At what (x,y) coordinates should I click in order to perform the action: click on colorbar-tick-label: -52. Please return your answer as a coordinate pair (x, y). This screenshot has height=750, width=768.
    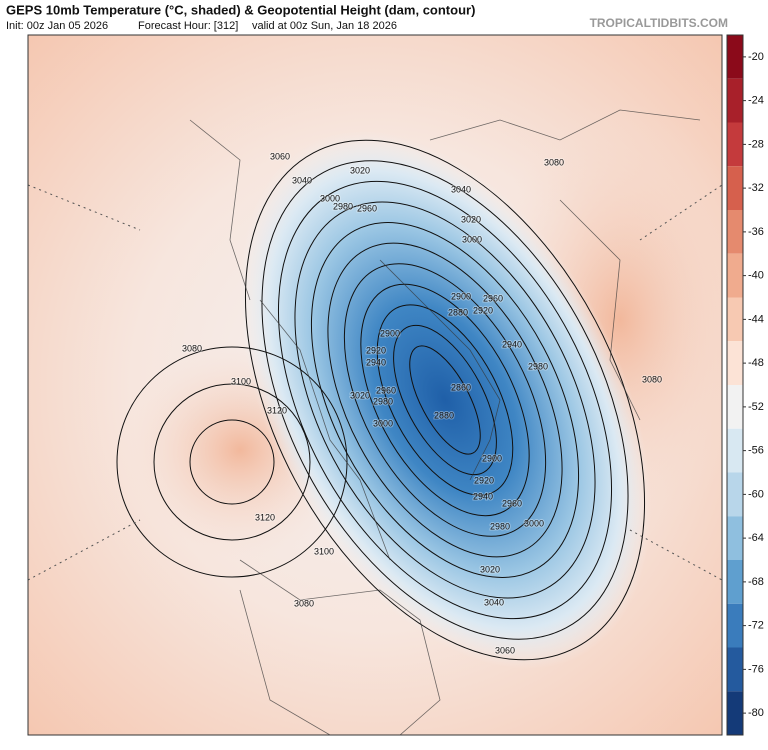
    Looking at the image, I should click on (756, 407).